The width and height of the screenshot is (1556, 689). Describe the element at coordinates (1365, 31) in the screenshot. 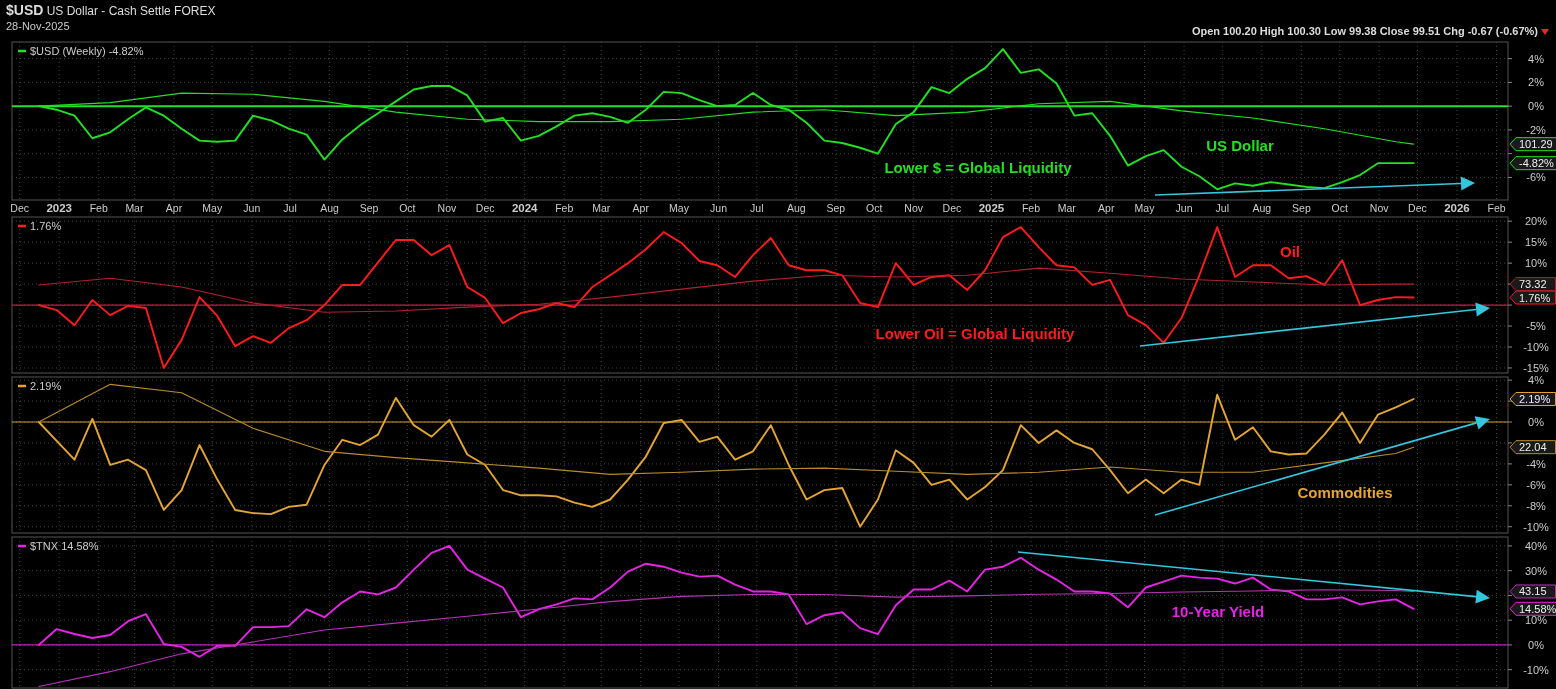

I see `text: Open 100.20 High 100.30 Low 99.38 Close 99.51 Chg -0.67 (-0.67%)` at that location.